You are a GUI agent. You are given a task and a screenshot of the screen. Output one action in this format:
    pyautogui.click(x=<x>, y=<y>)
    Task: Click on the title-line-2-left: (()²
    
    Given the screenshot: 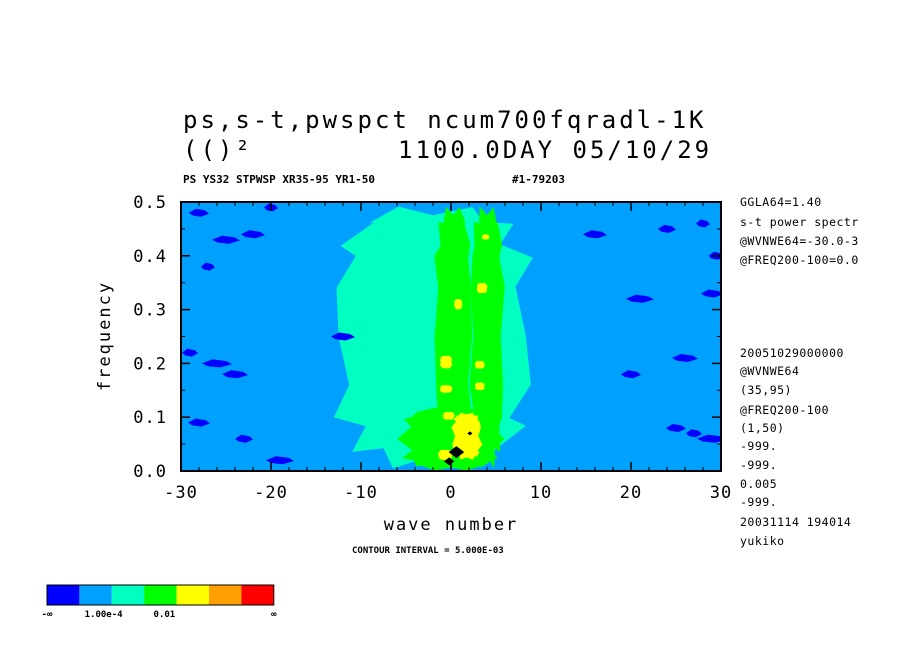 What is the action you would take?
    pyautogui.click(x=218, y=150)
    